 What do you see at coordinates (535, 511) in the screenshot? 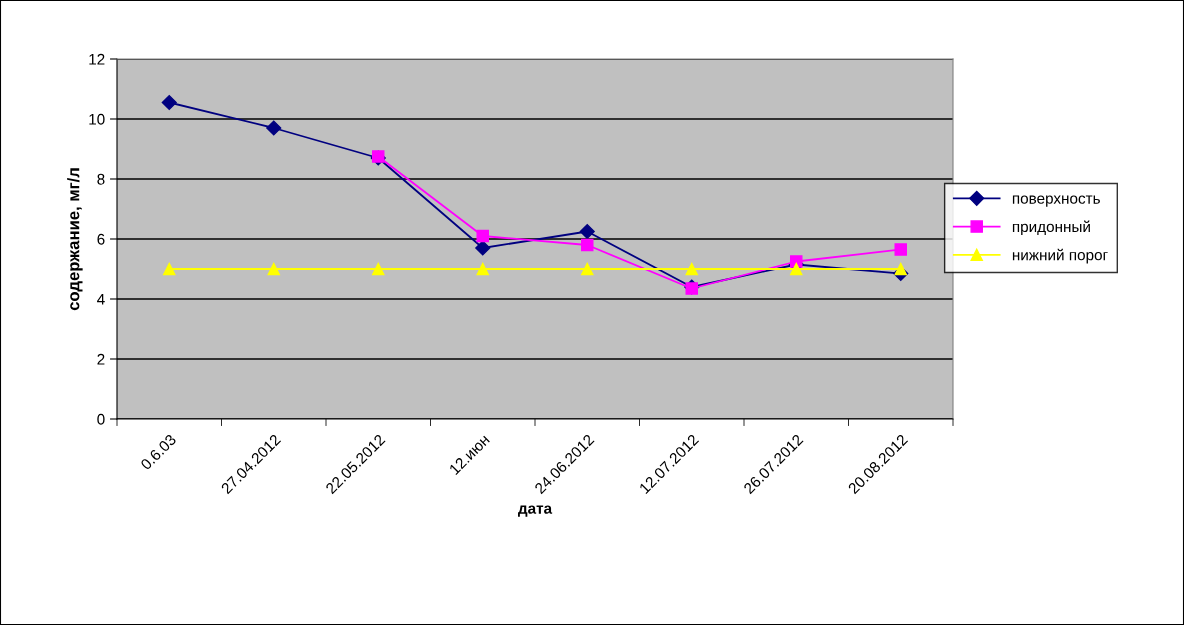
I see `x-axis-title: дата` at bounding box center [535, 511].